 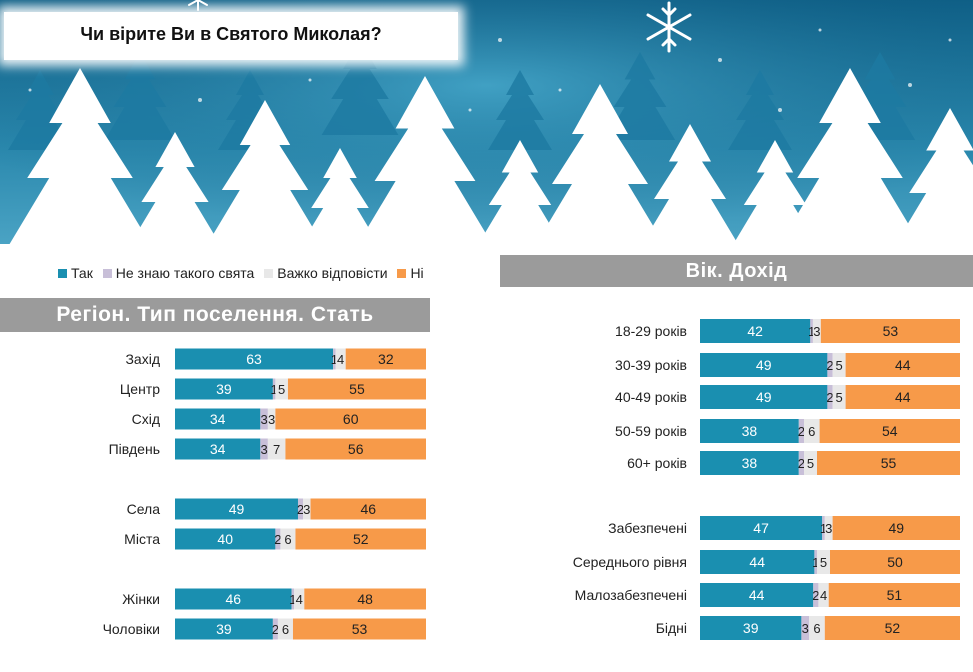 What do you see at coordinates (651, 397) in the screenshot?
I see `category-label: 40-49 років` at bounding box center [651, 397].